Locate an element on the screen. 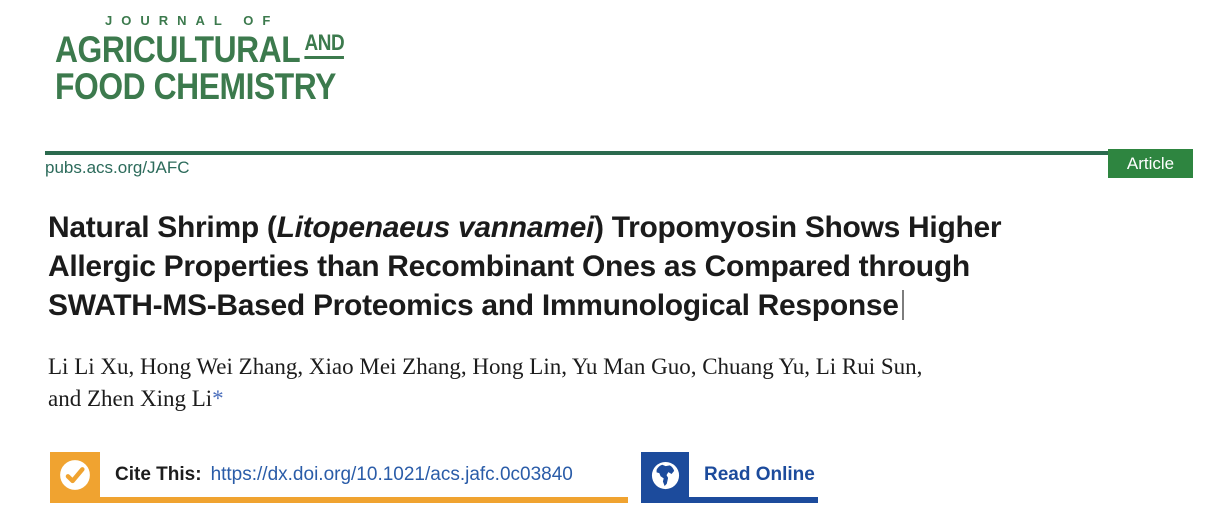  check-circle-icon is located at coordinates (75, 477).